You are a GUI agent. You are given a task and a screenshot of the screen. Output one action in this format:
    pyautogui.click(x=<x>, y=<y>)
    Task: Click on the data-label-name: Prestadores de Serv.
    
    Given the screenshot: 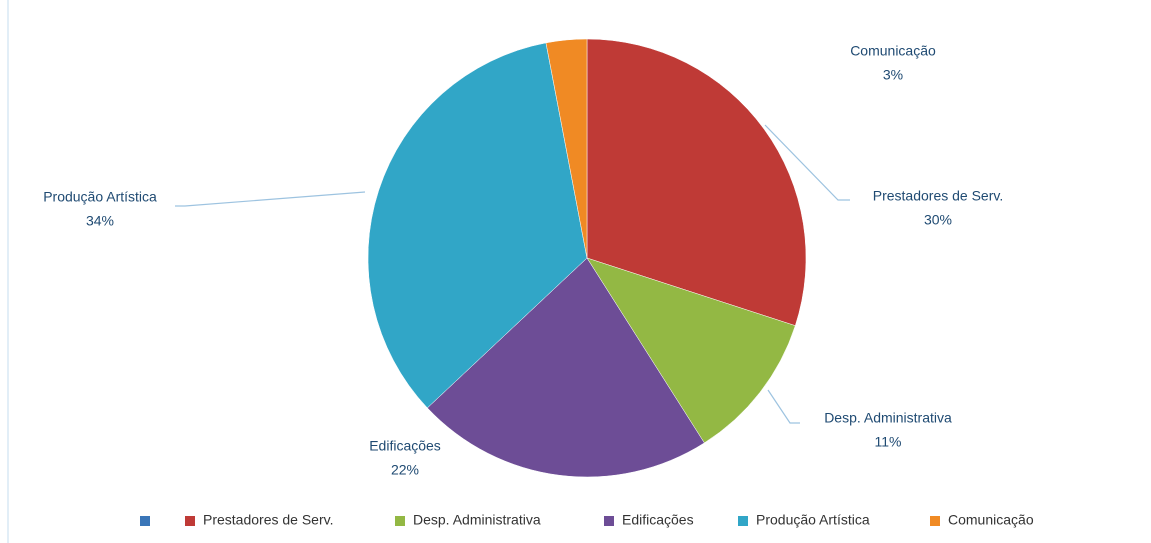 What is the action you would take?
    pyautogui.click(x=938, y=196)
    